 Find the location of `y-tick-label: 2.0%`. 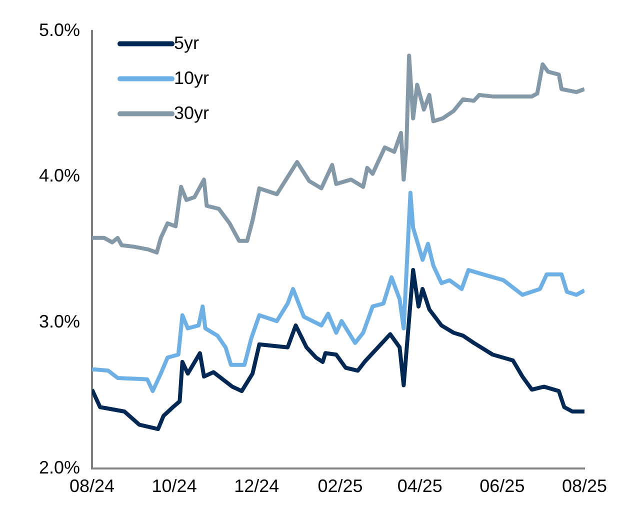

y-tick-label: 2.0% is located at coordinates (59, 467).